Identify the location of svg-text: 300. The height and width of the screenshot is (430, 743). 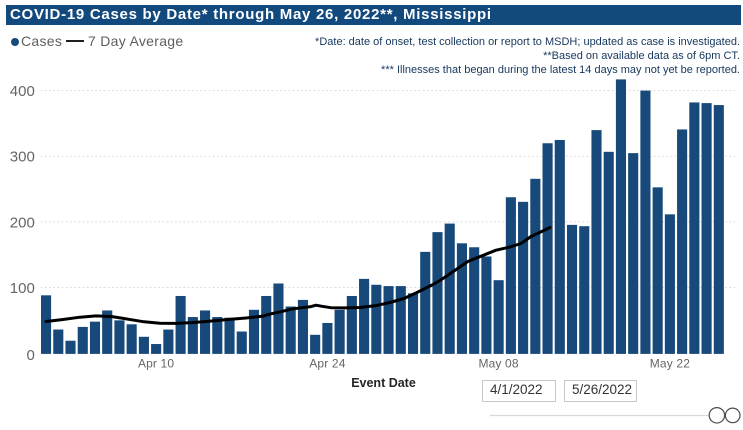
(22, 157).